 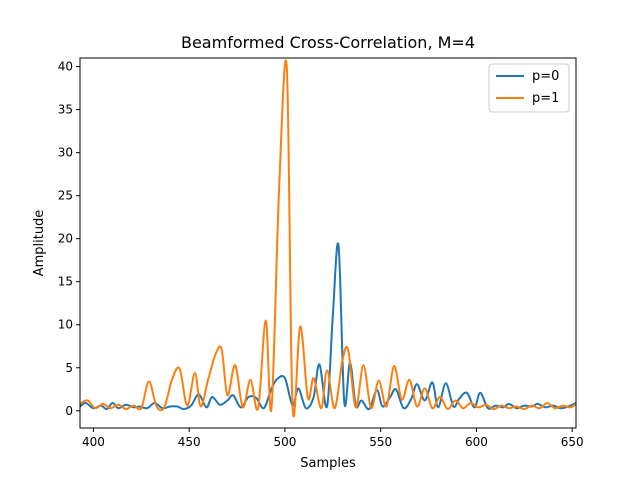 I want to click on x-tick-label: 450, so click(x=189, y=442).